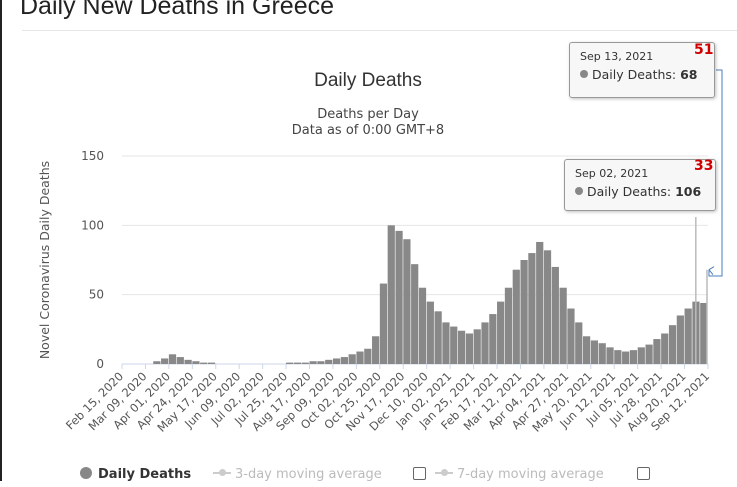 The height and width of the screenshot is (487, 737). I want to click on legend-item-3-day: 3-day moving average, so click(297, 474).